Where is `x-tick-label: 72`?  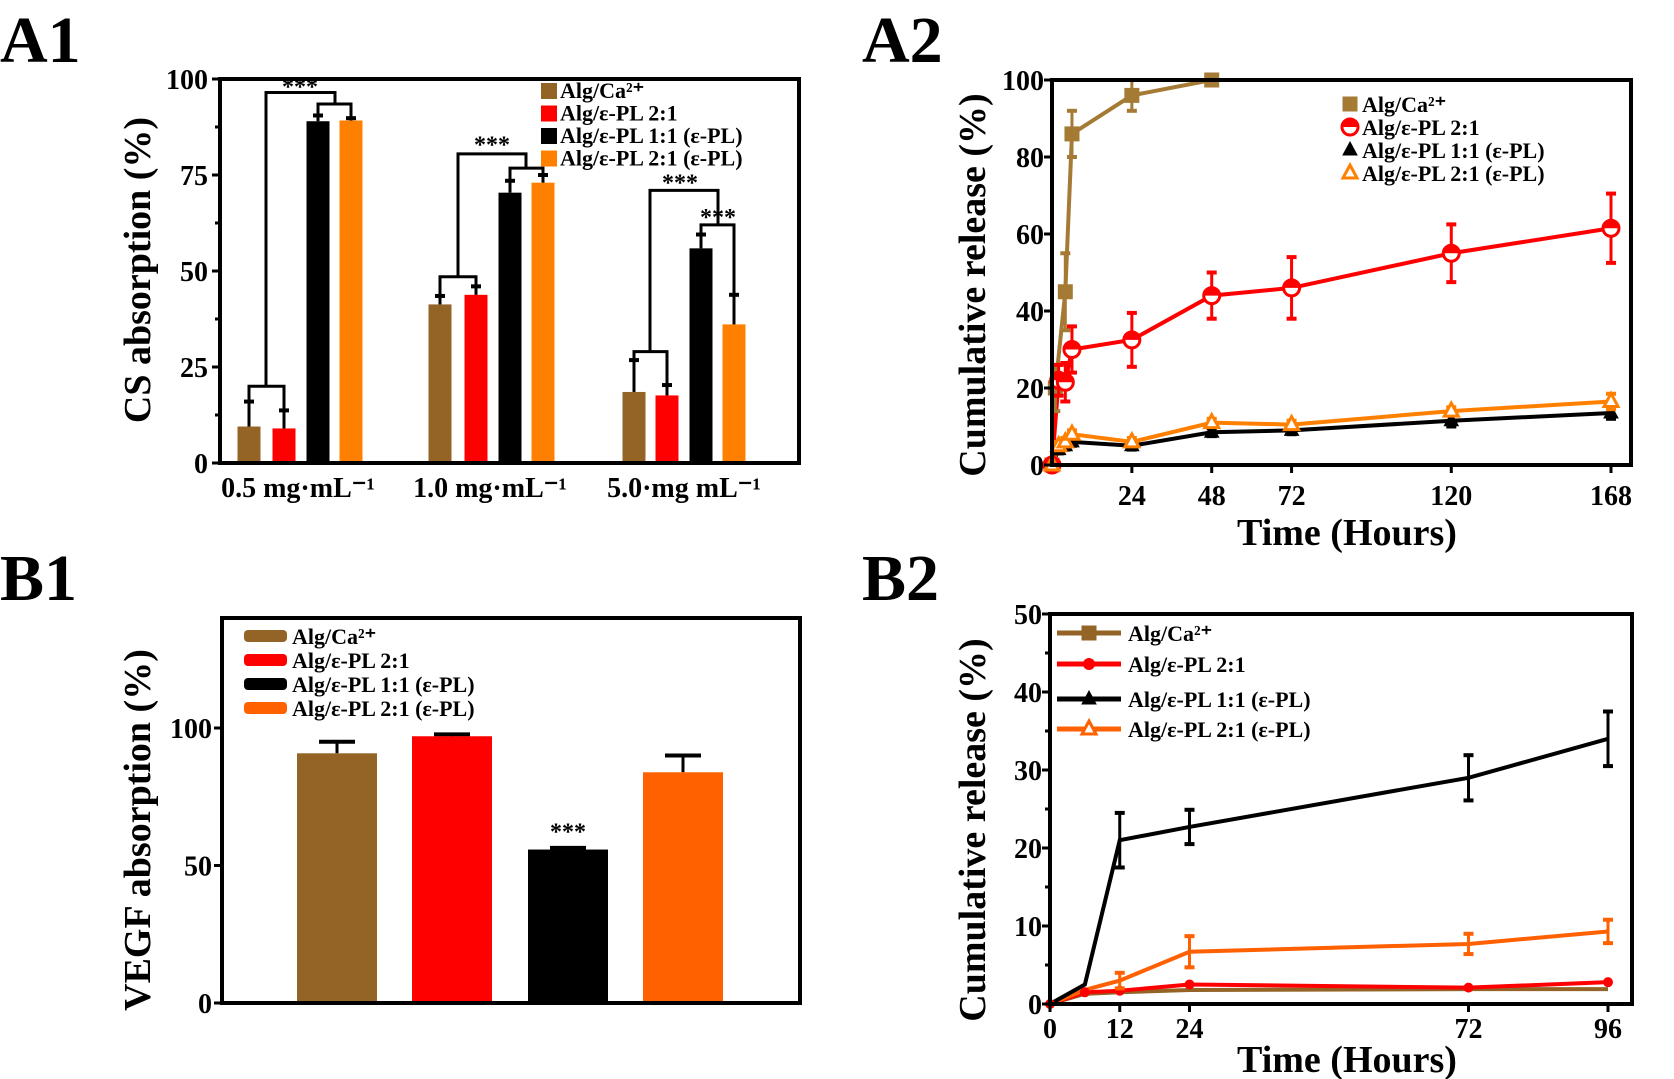
x-tick-label: 72 is located at coordinates (1292, 496).